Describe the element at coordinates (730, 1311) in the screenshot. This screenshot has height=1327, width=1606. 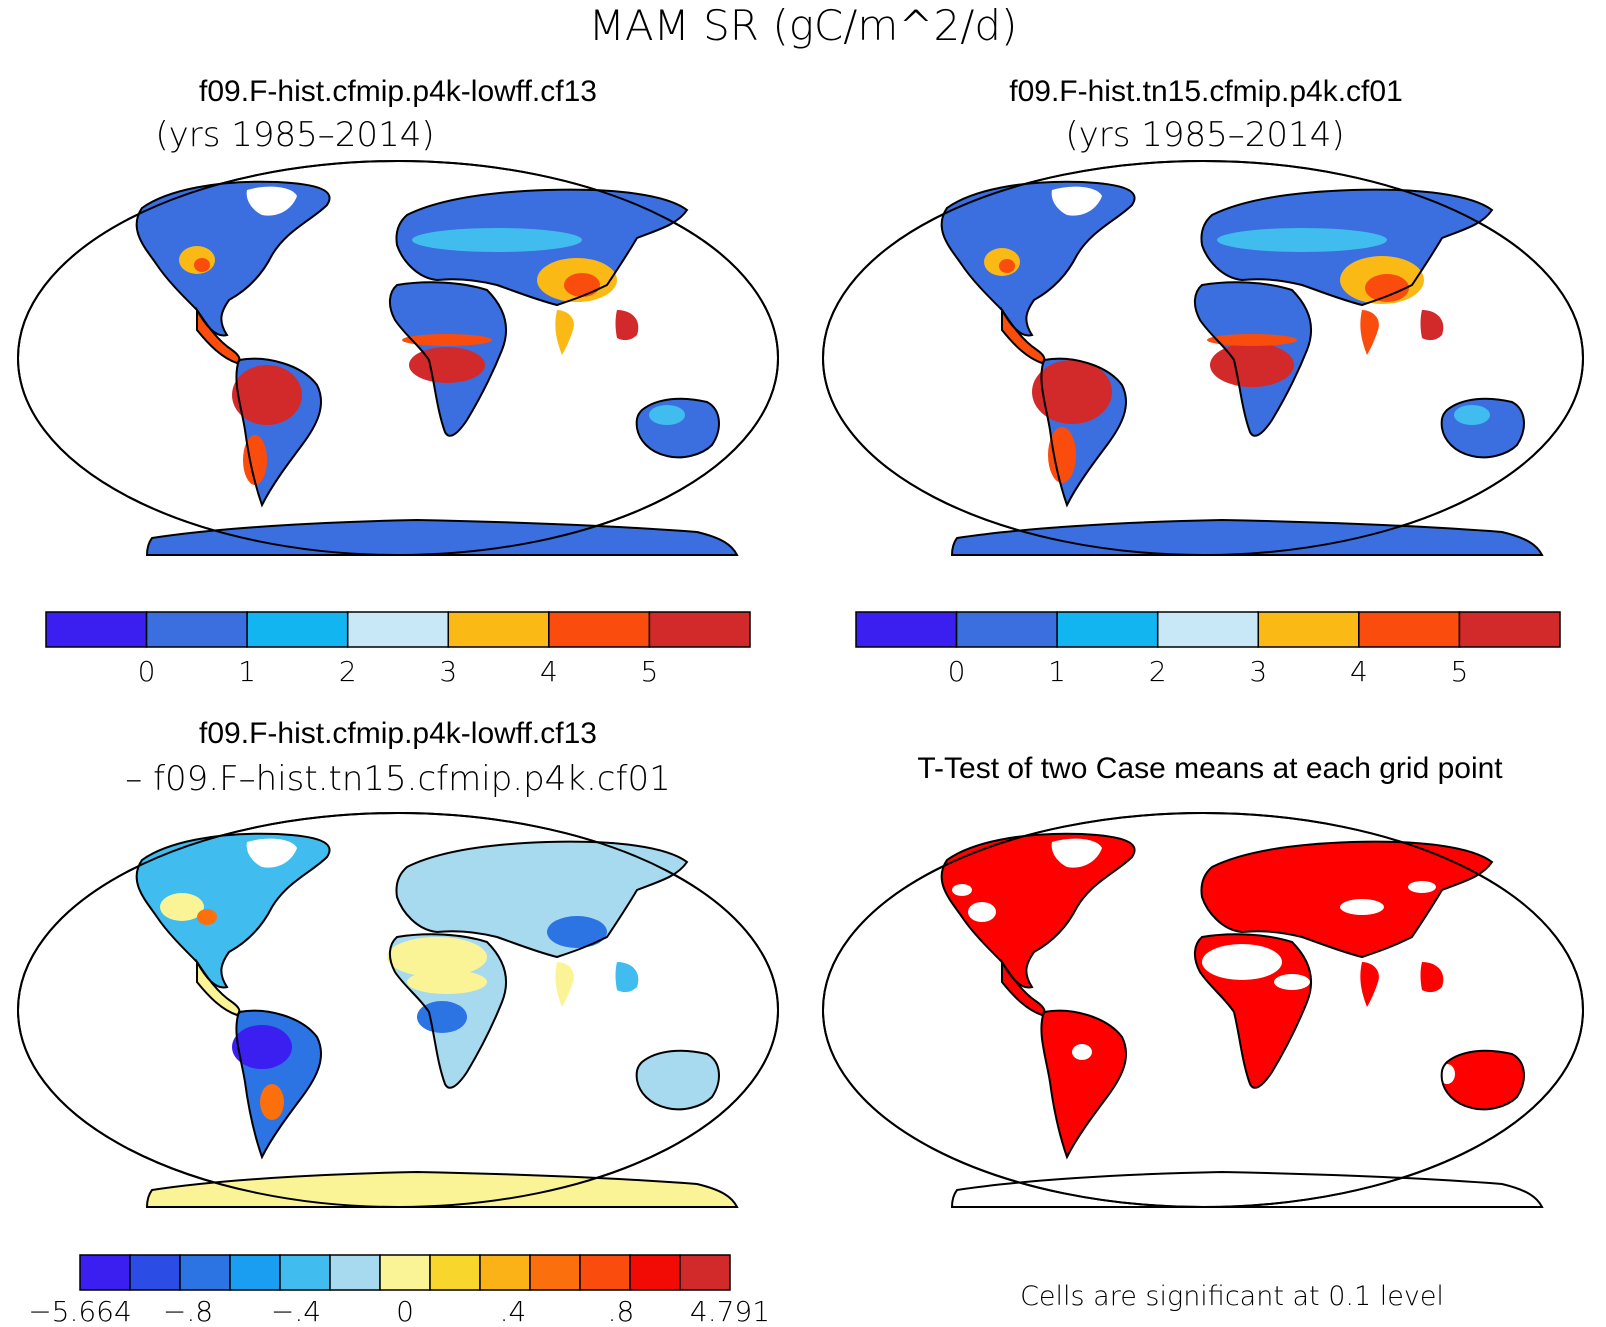
I see `colorbar-label: 4.791` at that location.